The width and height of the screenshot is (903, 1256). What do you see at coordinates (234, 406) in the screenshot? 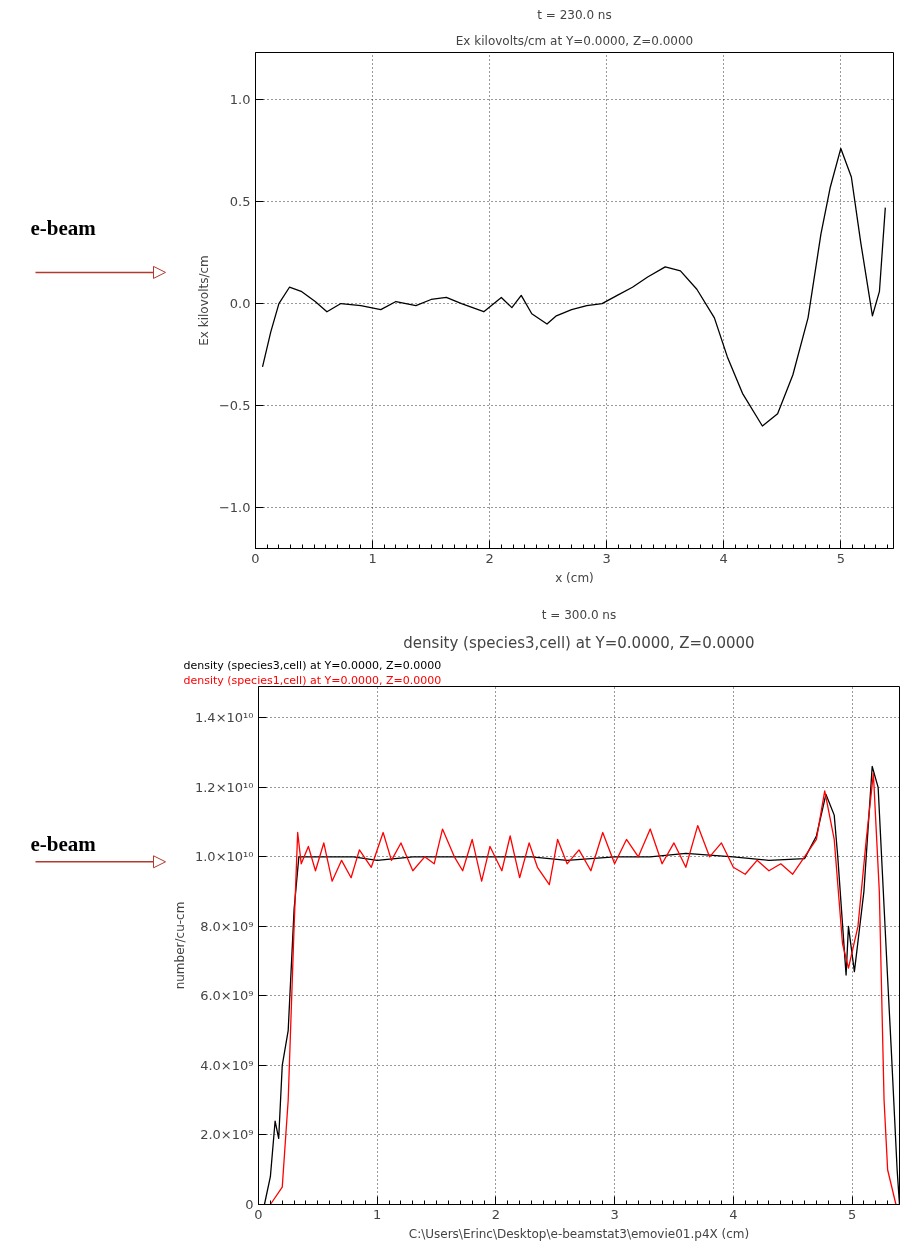
I see `y-tick-label: −0.5` at bounding box center [234, 406].